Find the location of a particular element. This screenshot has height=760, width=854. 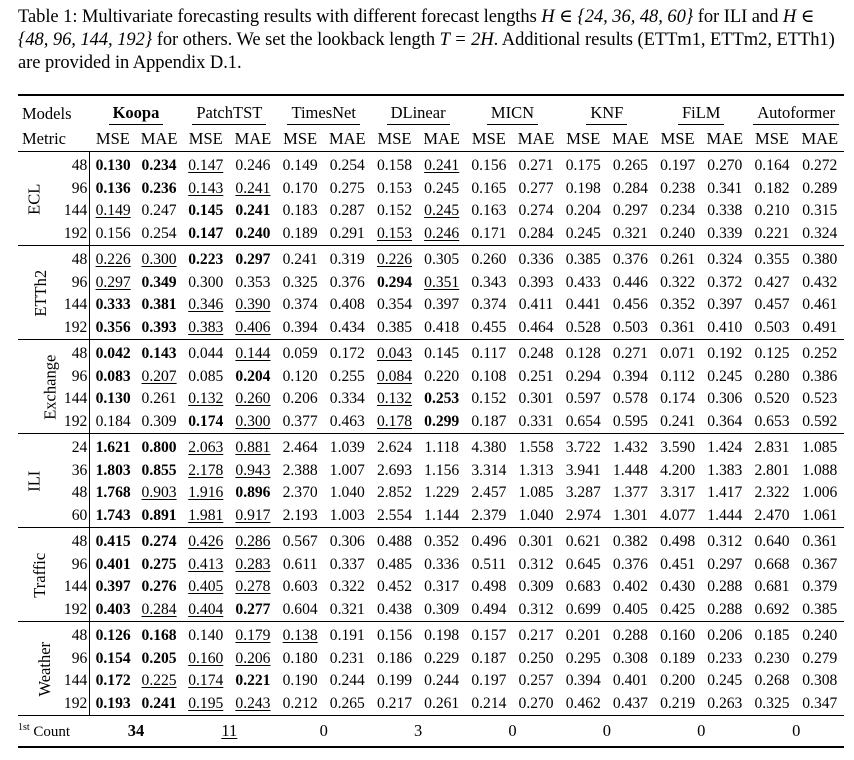

value-cell: 0.485 is located at coordinates (394, 565).